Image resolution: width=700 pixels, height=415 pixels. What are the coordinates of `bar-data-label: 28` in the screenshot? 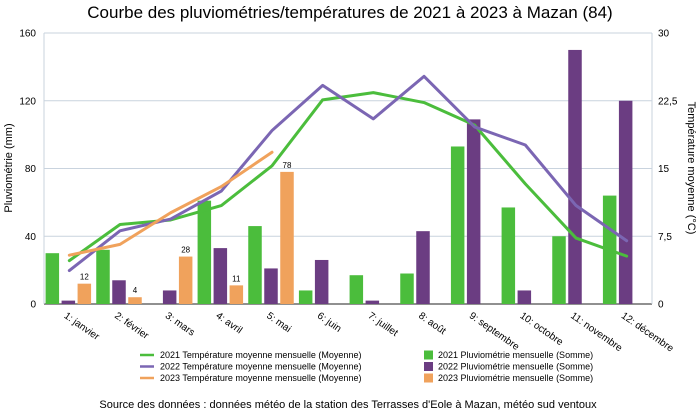 It's located at (185, 250).